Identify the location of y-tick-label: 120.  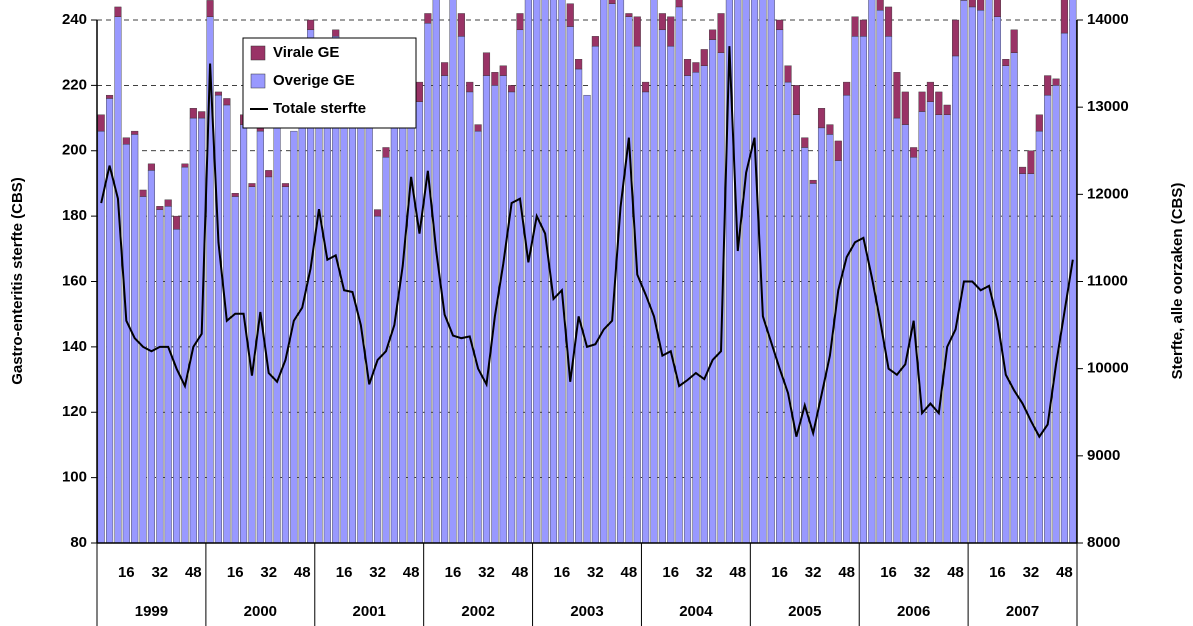
(74, 411).